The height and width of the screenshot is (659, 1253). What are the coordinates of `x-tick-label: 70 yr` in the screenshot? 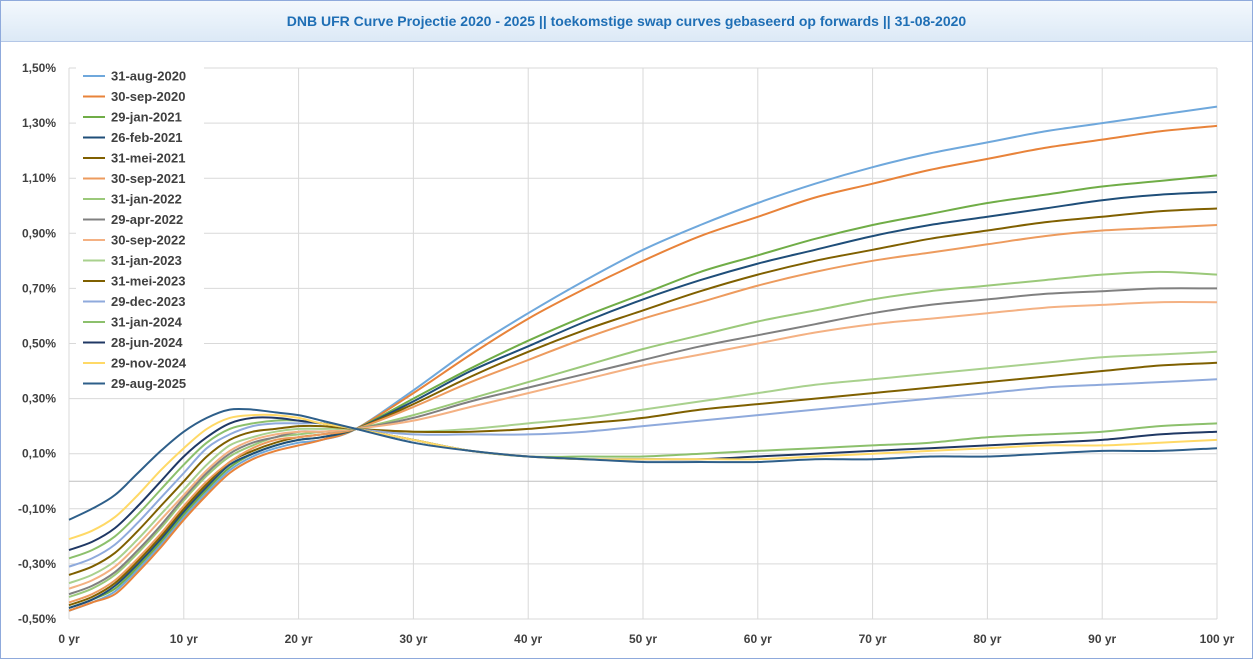 It's located at (873, 639).